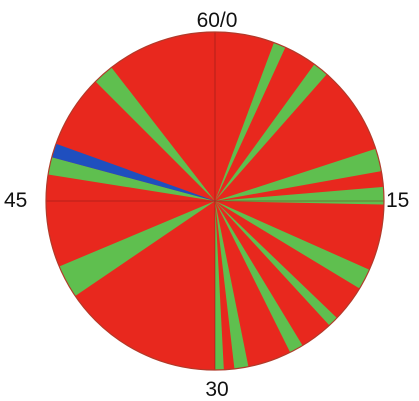  I want to click on tick-label-top: 60/0, so click(217, 20).